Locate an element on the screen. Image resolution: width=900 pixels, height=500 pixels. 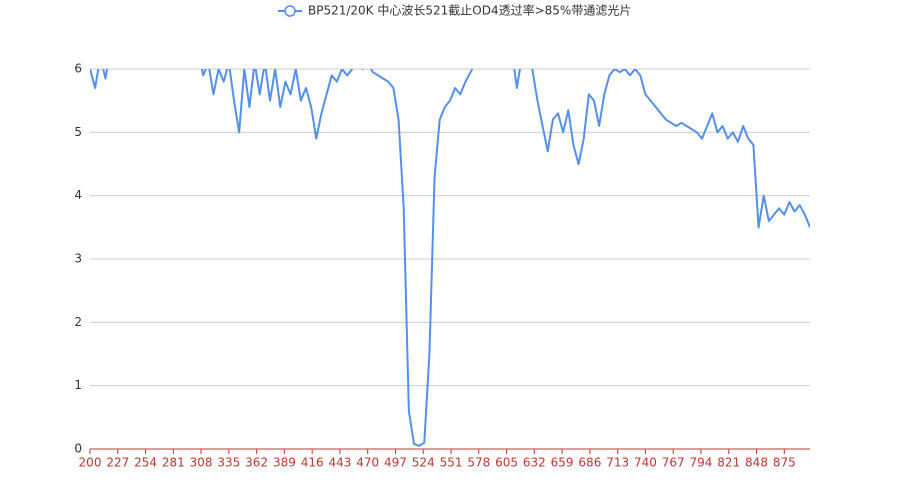
y-tick-label: 5 is located at coordinates (78, 132).